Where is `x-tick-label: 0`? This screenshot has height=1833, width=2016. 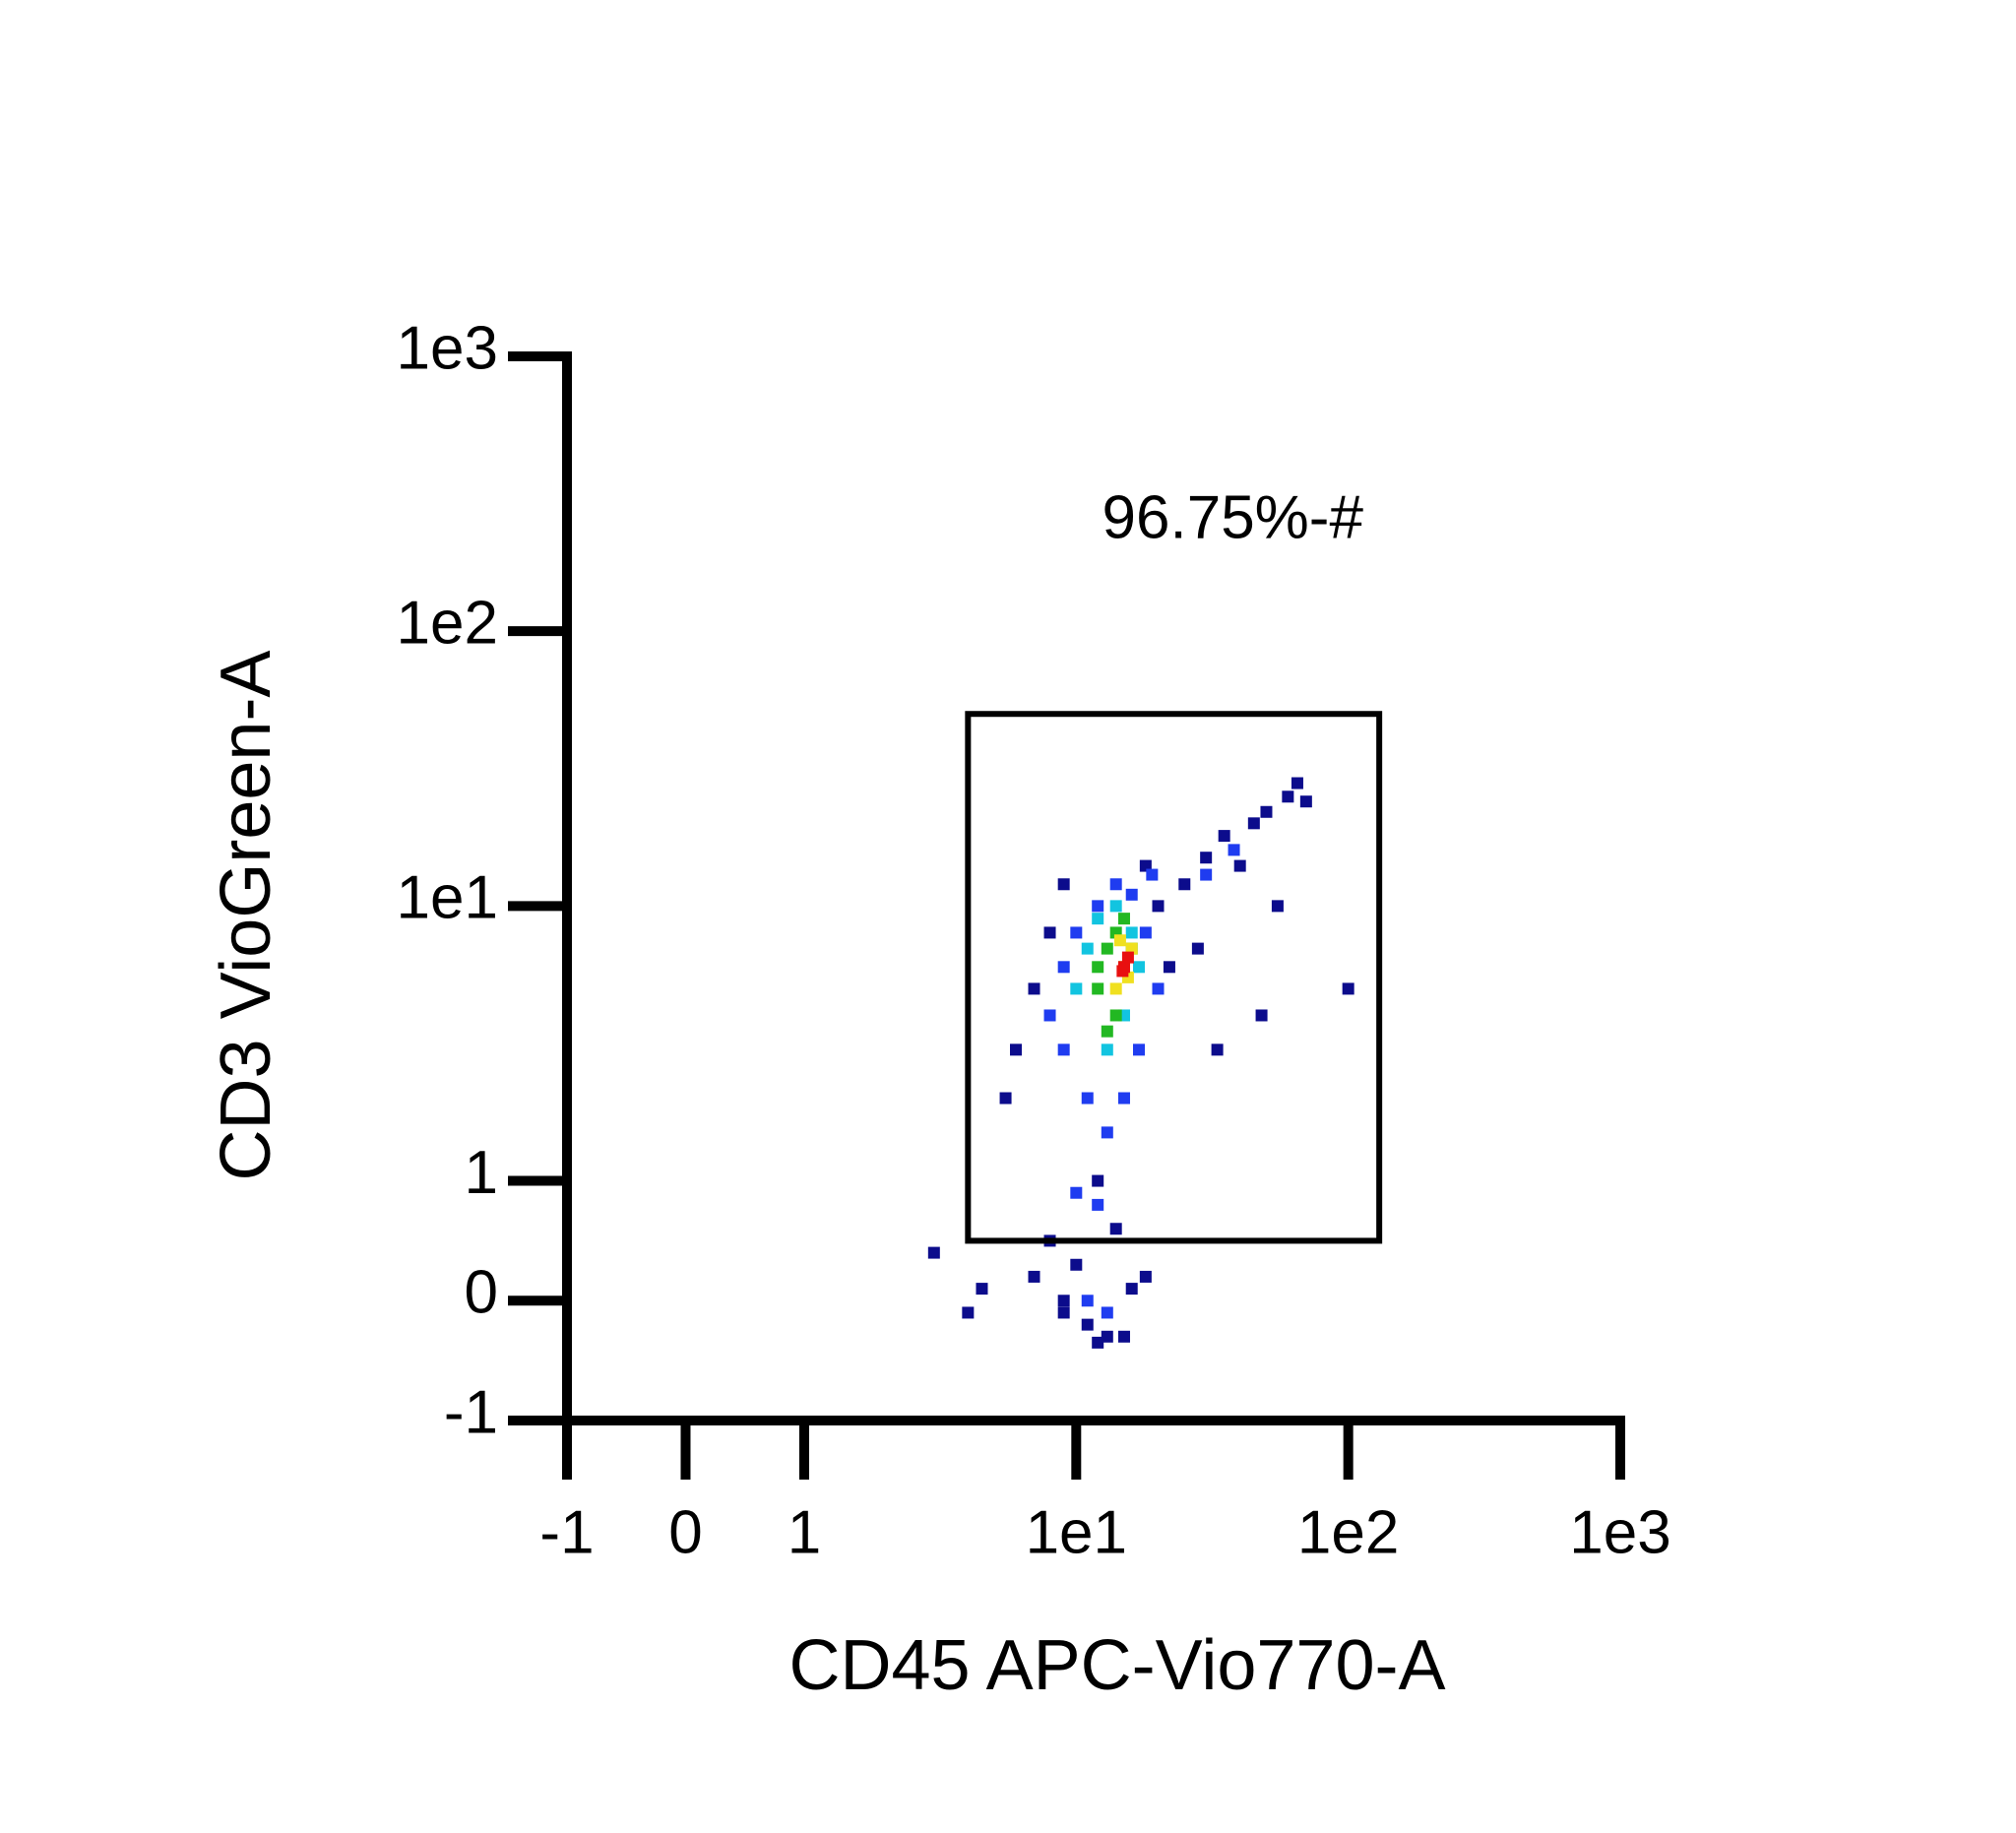 x-tick-label: 0 is located at coordinates (685, 1532).